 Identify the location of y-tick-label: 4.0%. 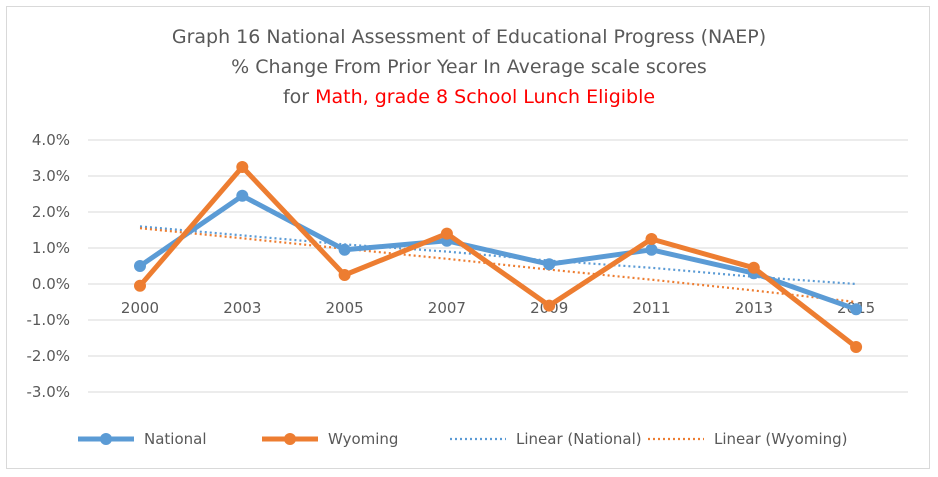
(51, 140).